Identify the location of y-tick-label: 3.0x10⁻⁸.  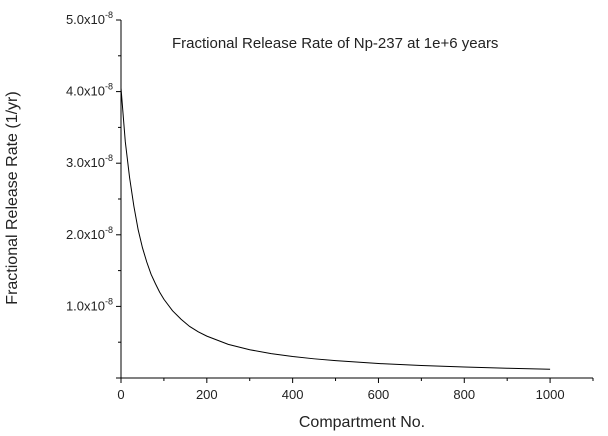
(89, 161).